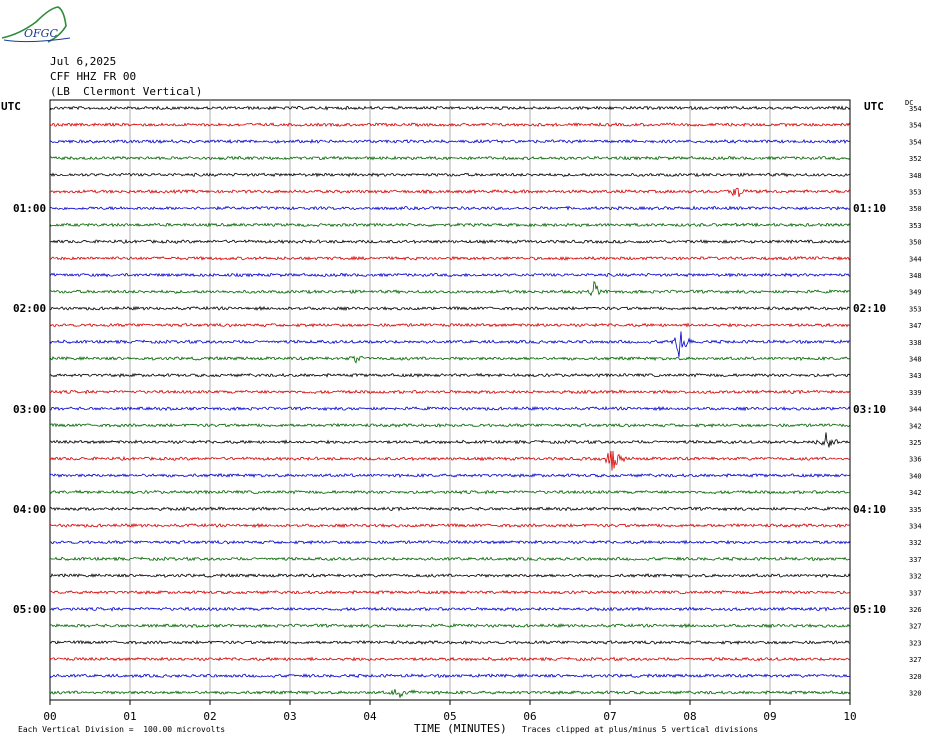 The height and width of the screenshot is (744, 930). Describe the element at coordinates (849, 716) in the screenshot. I see `x-tick-label: 10` at that location.